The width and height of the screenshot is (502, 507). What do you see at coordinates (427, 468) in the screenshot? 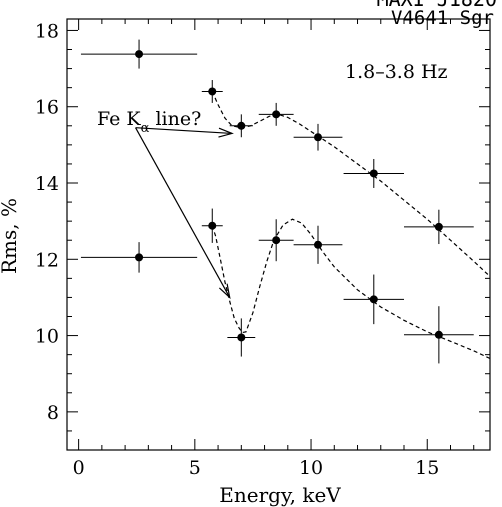
I see `x-tick-label: 15` at bounding box center [427, 468].